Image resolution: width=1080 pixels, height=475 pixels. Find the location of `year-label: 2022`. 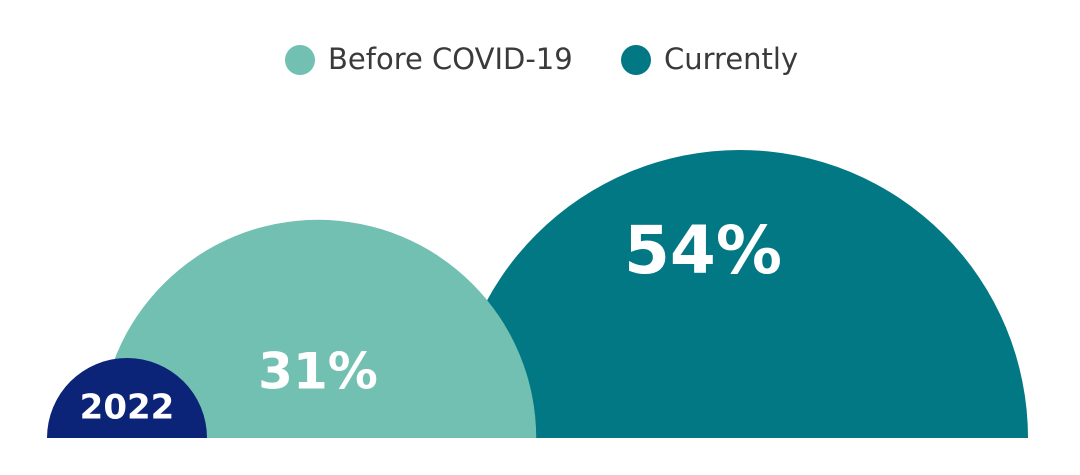

year-label: 2022 is located at coordinates (127, 408).